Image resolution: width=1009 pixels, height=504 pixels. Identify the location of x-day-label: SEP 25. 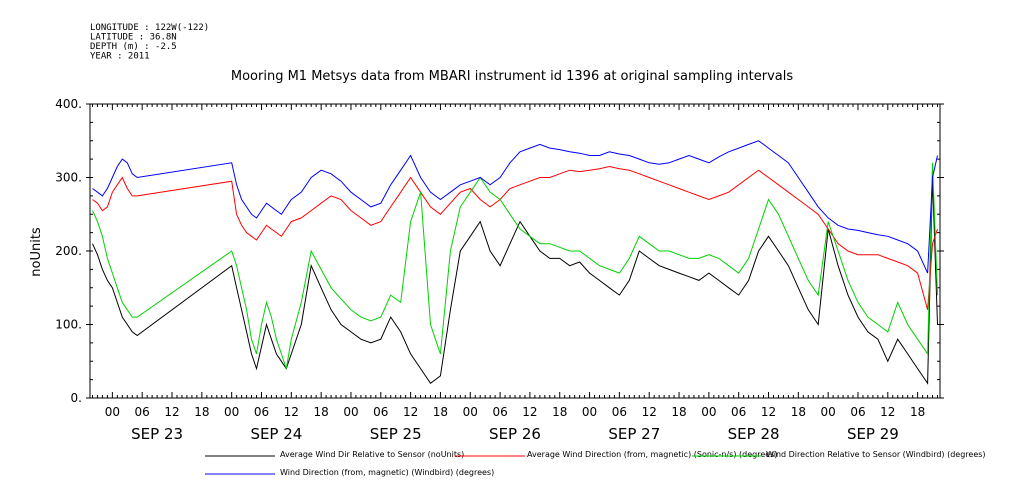
(396, 434).